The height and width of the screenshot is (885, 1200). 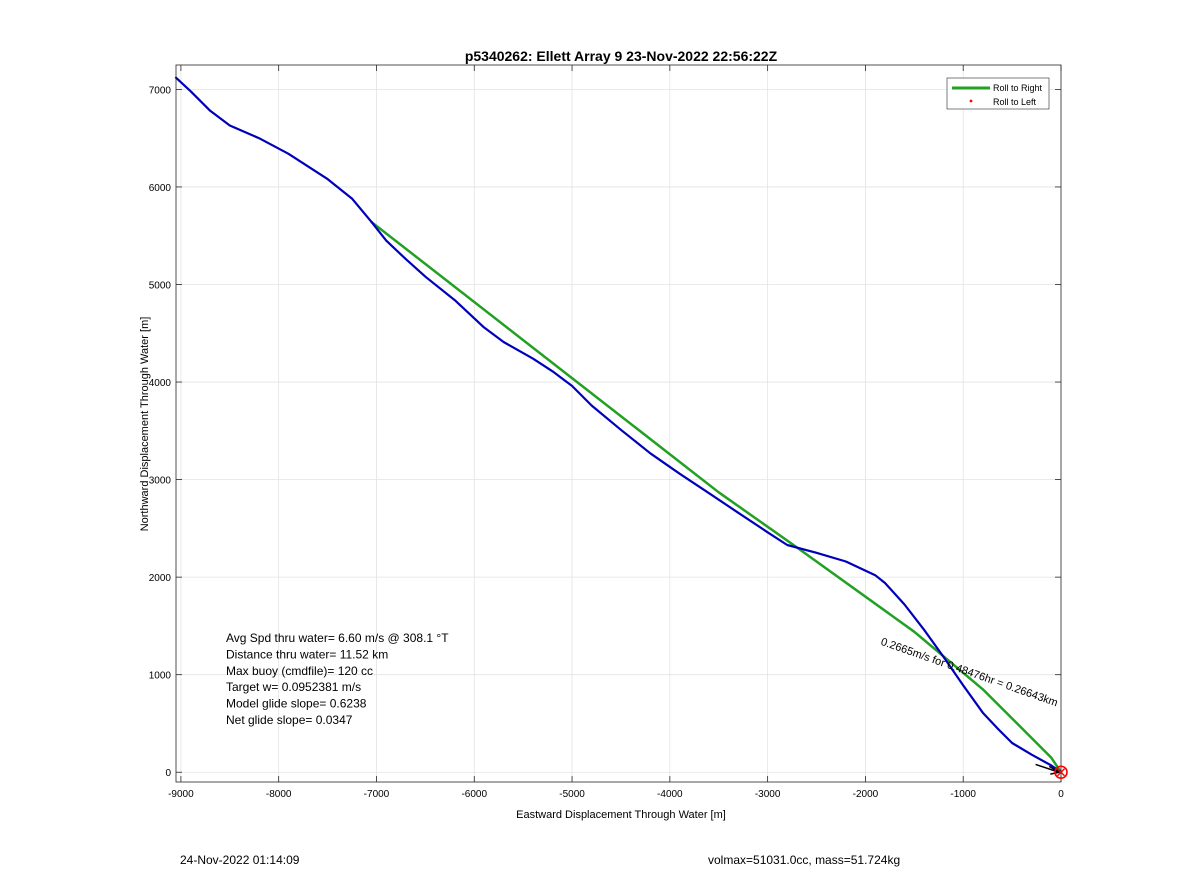 I want to click on legend-box, so click(x=998, y=93).